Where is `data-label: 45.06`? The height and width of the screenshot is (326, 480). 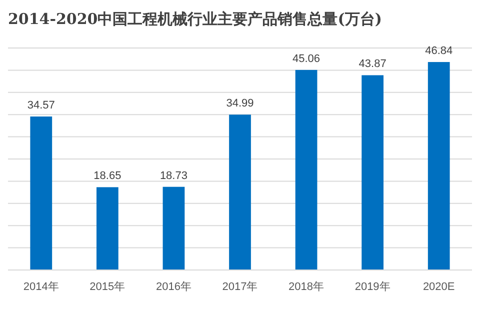
data-label: 45.06 is located at coordinates (306, 58).